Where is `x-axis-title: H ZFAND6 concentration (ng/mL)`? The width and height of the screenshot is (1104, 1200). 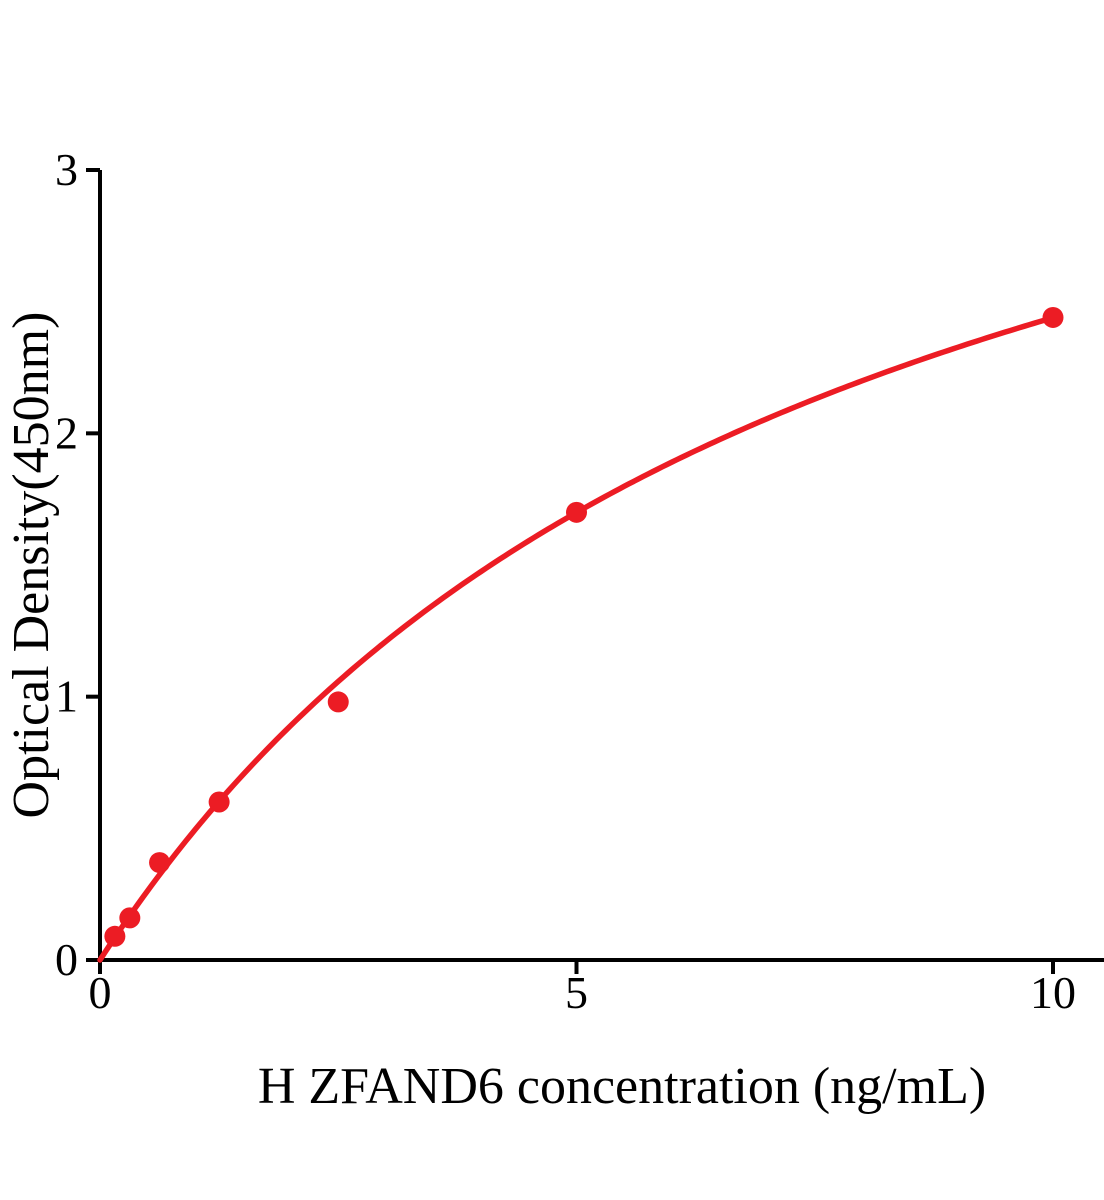
x-axis-title: H ZFAND6 concentration (ng/mL) is located at coordinates (622, 1086).